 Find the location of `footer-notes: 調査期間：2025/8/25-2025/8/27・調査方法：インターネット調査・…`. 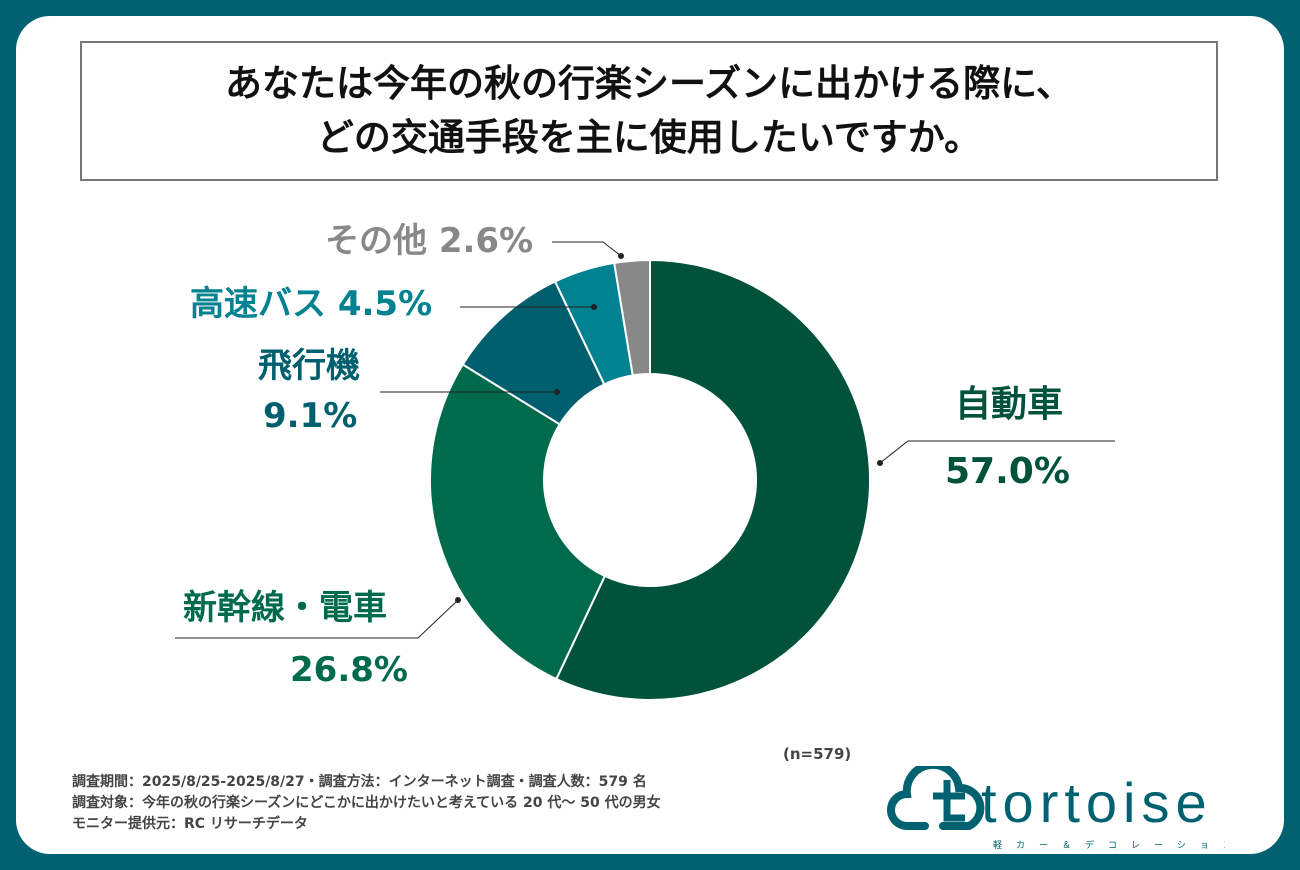

footer-notes: 調査期間：2025/8/25-2025/8/27・調査方法：インターネット調査・… is located at coordinates (366, 803).